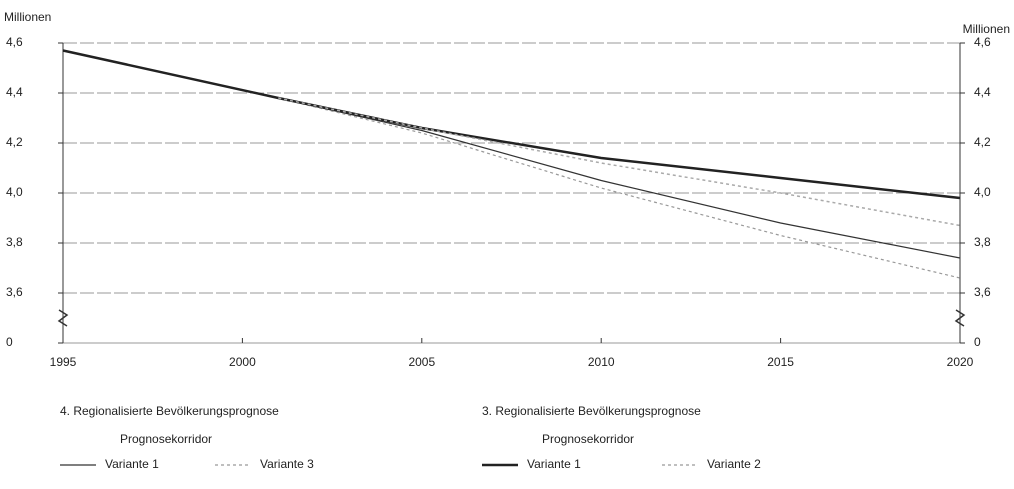 The width and height of the screenshot is (1014, 489). What do you see at coordinates (27, 17) in the screenshot?
I see `y-axis-label: Millionen` at bounding box center [27, 17].